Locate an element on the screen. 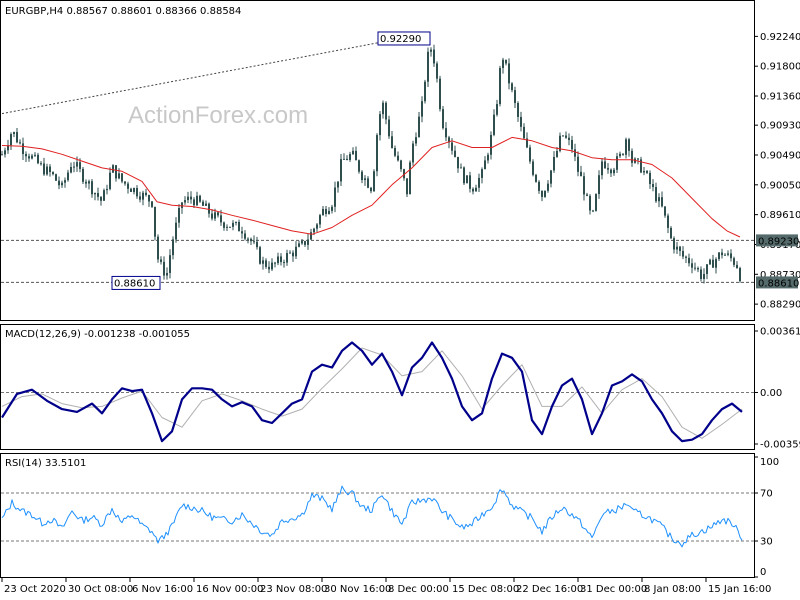 This screenshot has height=600, width=800. rsi-panel-title: RSI(14) 33.5101 is located at coordinates (45, 463).